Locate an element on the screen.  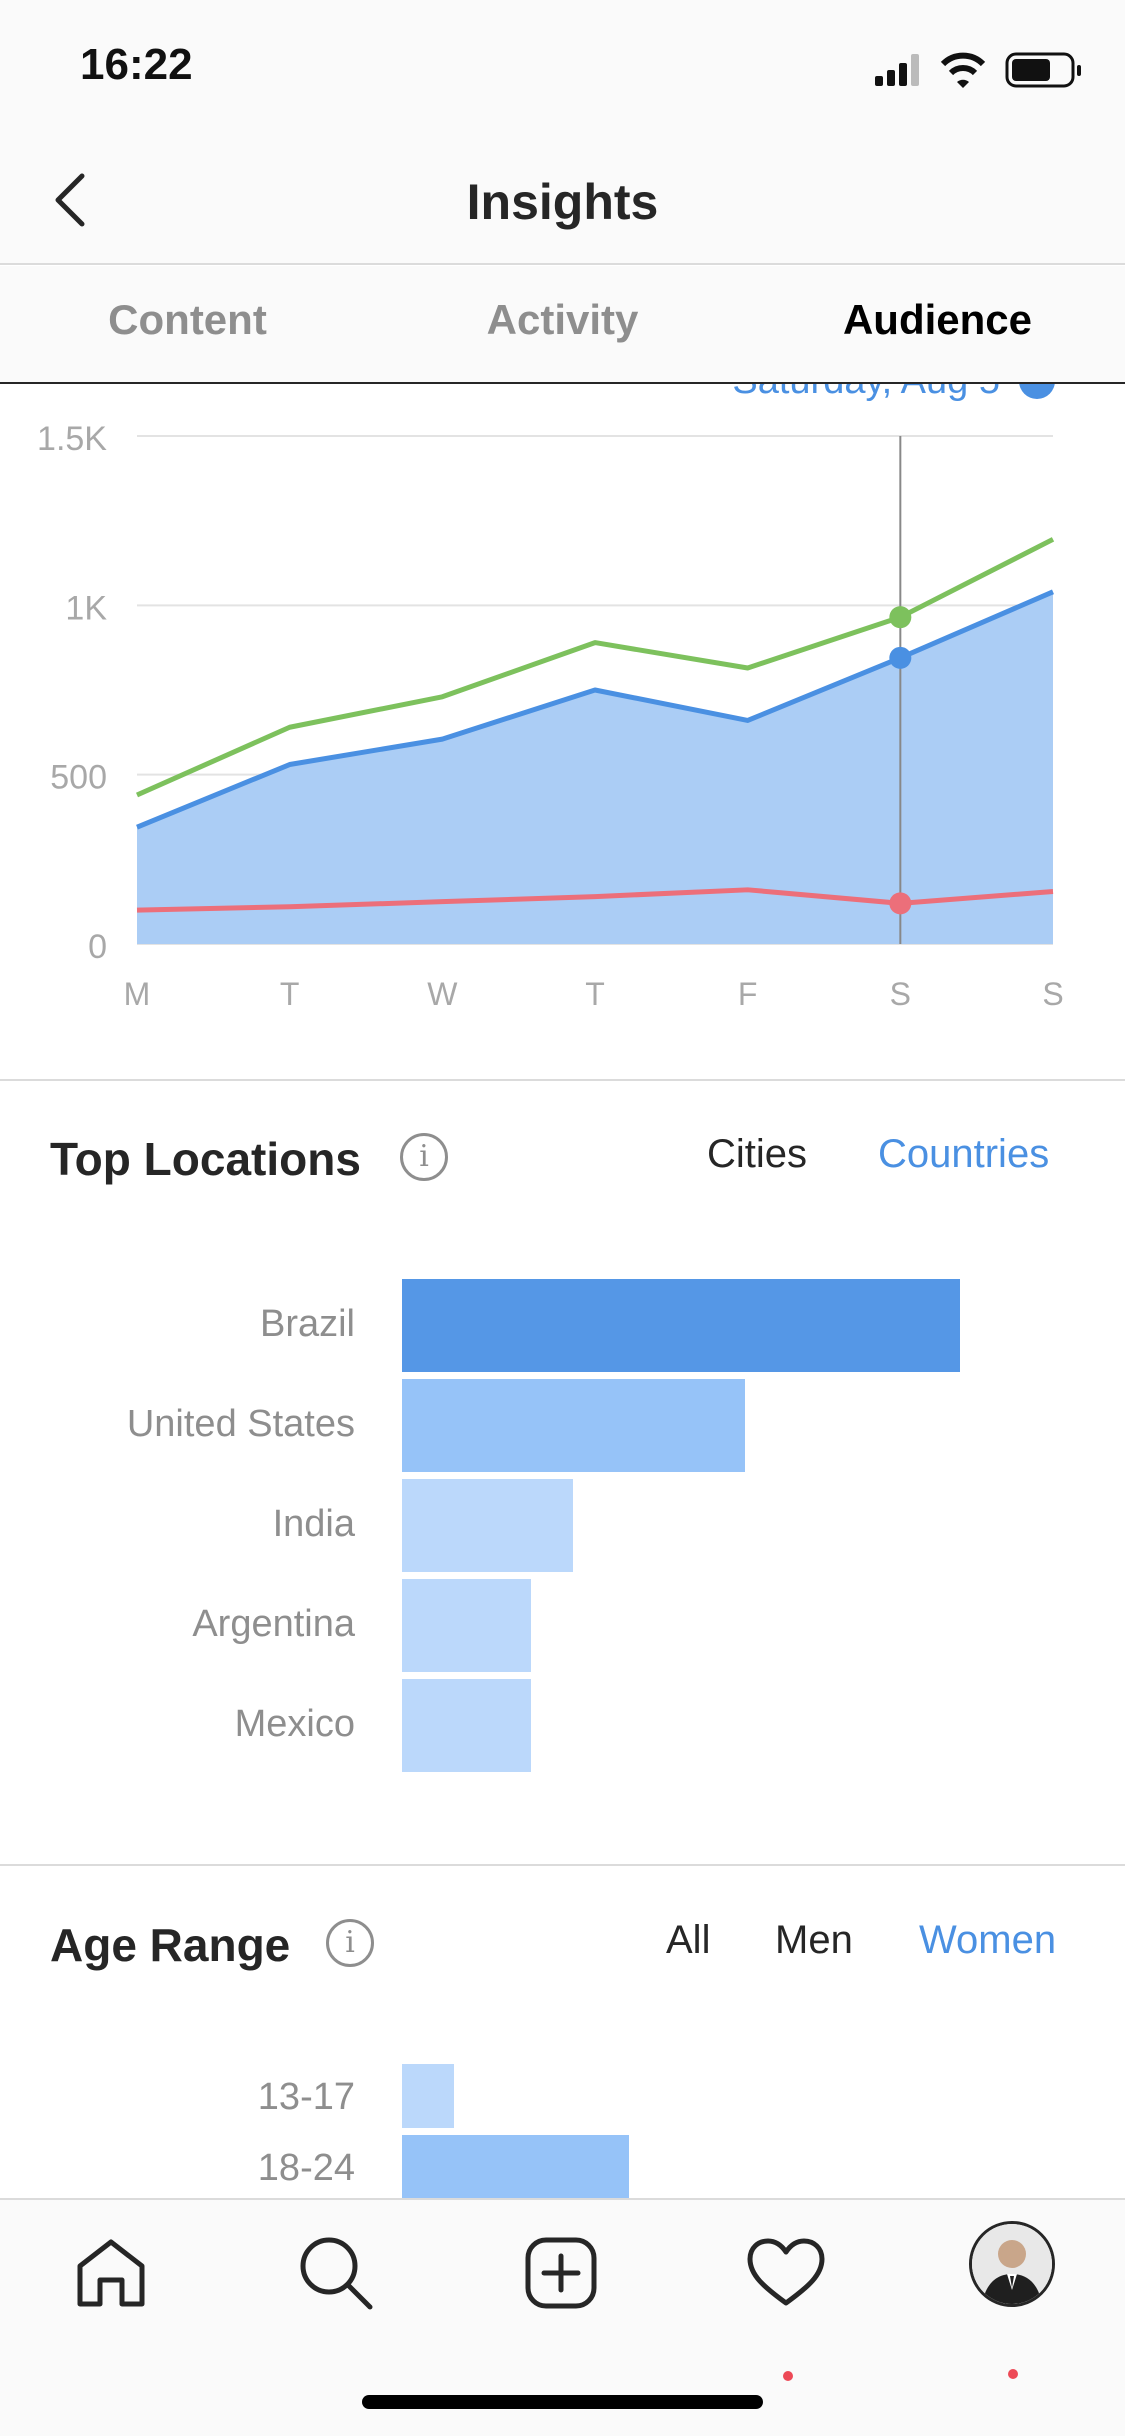
chevron-left-icon is located at coordinates (70, 200).